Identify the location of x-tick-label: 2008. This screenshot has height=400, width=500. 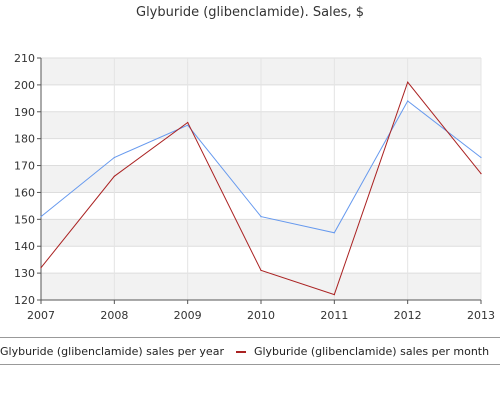
(114, 315).